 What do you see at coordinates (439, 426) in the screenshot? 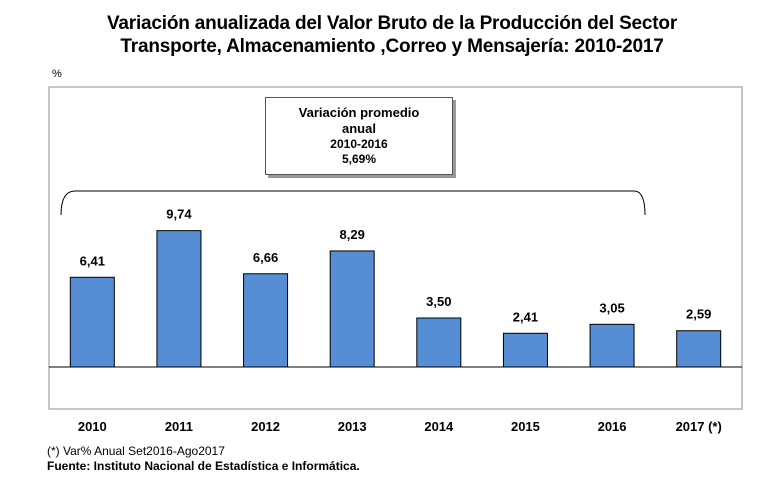
I see `x-tick-label: 2014` at bounding box center [439, 426].